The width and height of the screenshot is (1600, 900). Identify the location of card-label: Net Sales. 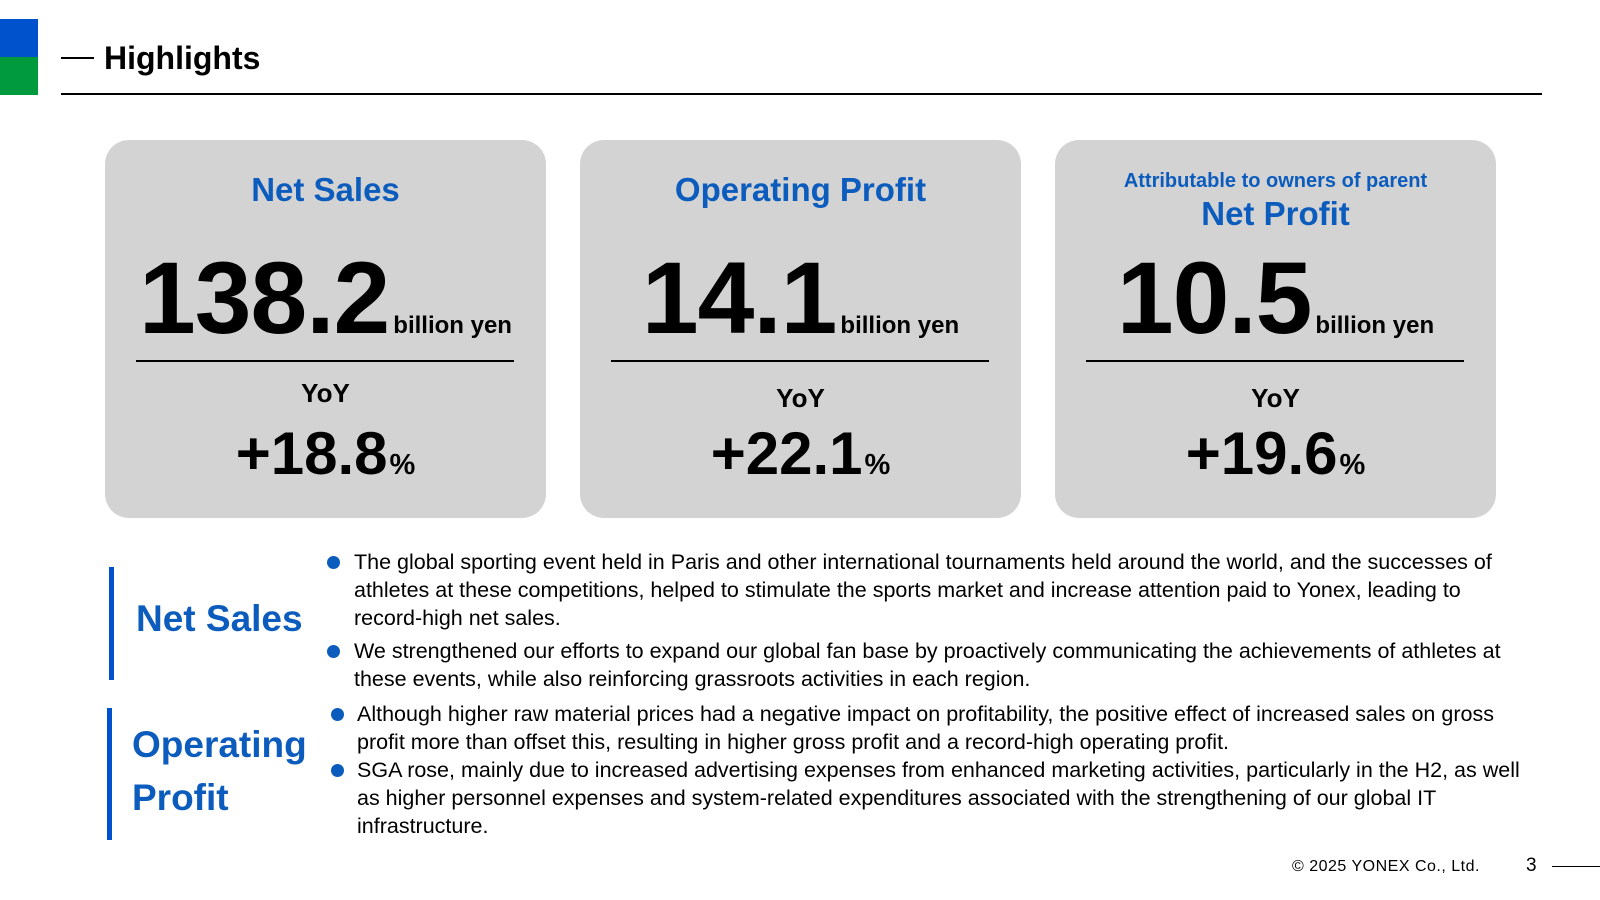
(325, 189).